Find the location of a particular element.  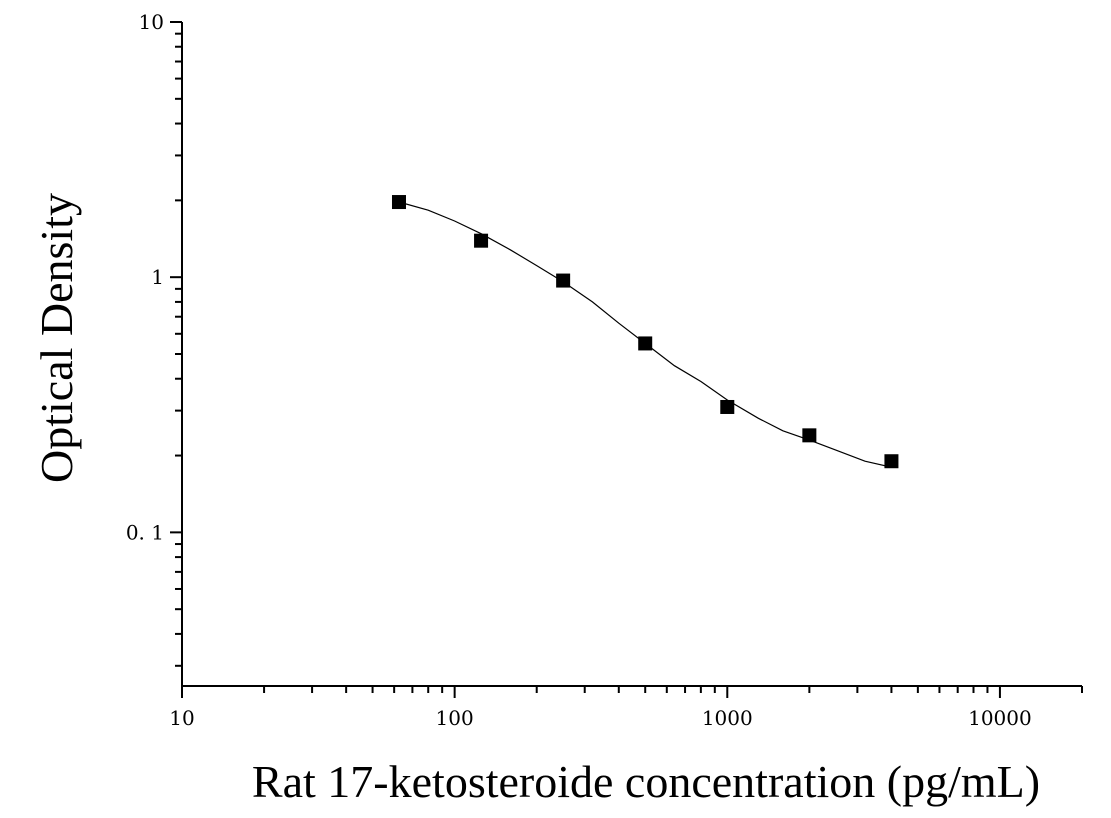

x-tick-label: 100 is located at coordinates (455, 718).